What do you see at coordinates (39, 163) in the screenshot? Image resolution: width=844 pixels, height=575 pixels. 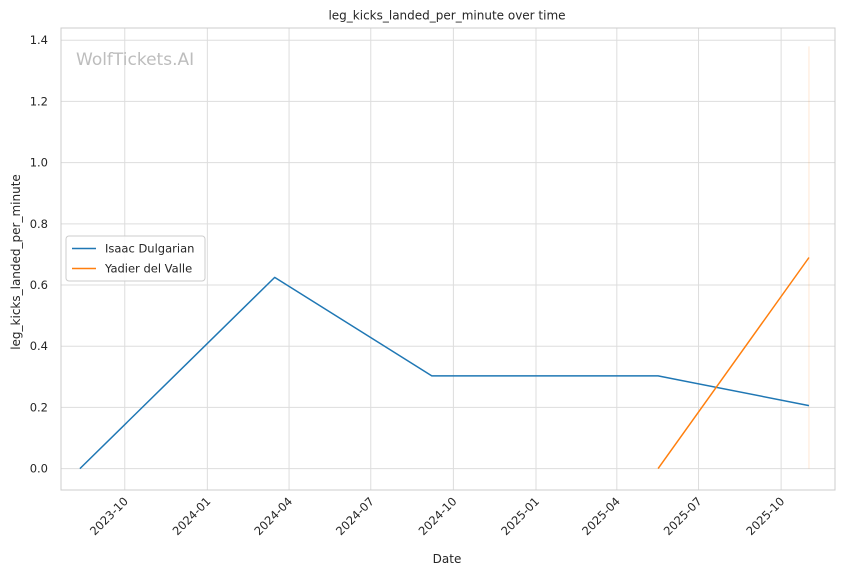 I see `y-tick-label: 1.0` at bounding box center [39, 163].